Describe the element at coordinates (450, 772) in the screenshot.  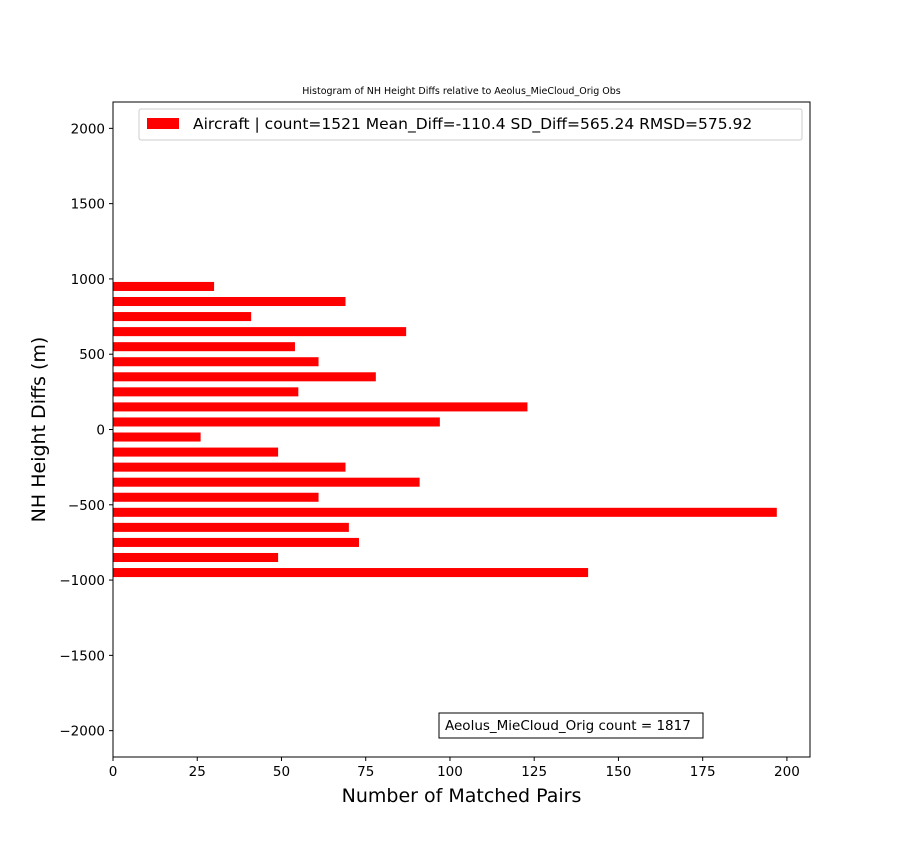
I see `x-tick-label: 100` at that location.